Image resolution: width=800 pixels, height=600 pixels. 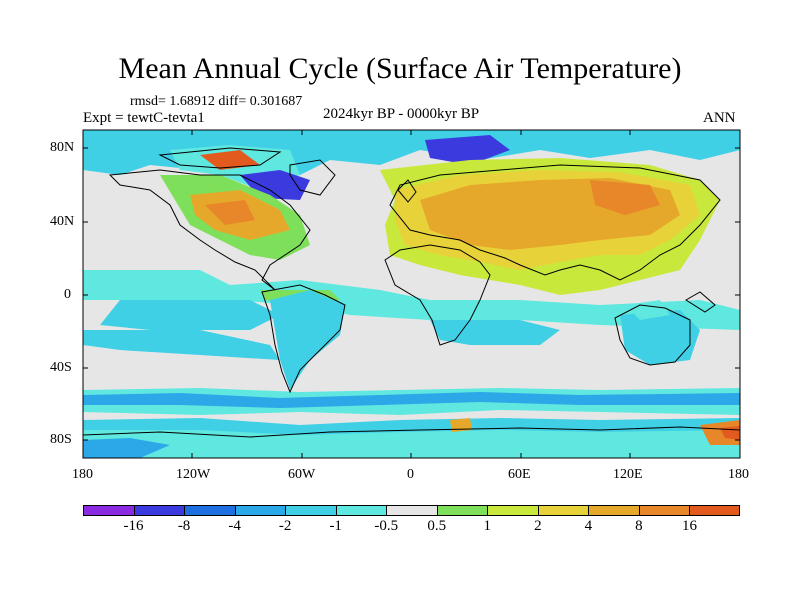 What do you see at coordinates (386, 526) in the screenshot?
I see `colorbar-label: -0.5` at bounding box center [386, 526].